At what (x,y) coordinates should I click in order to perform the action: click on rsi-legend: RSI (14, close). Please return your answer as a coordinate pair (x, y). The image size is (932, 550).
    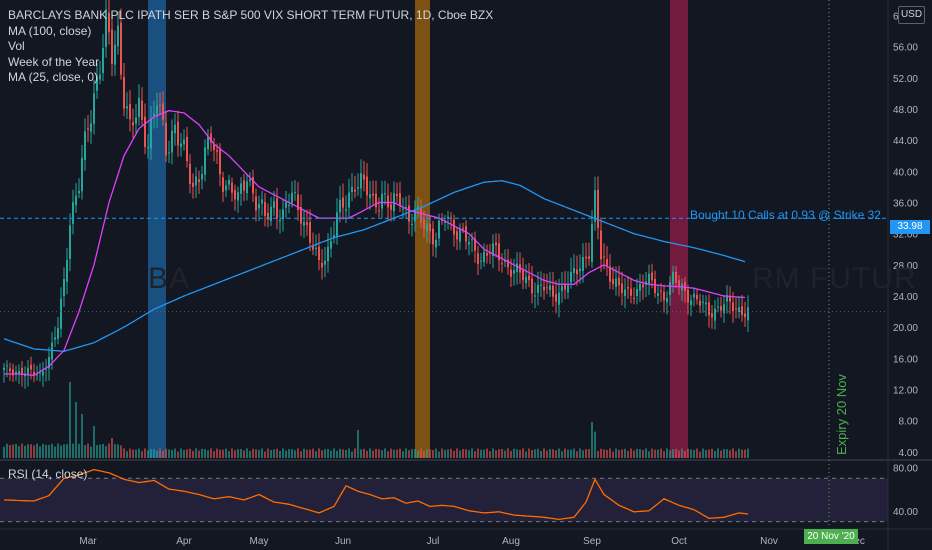
    Looking at the image, I should click on (48, 474).